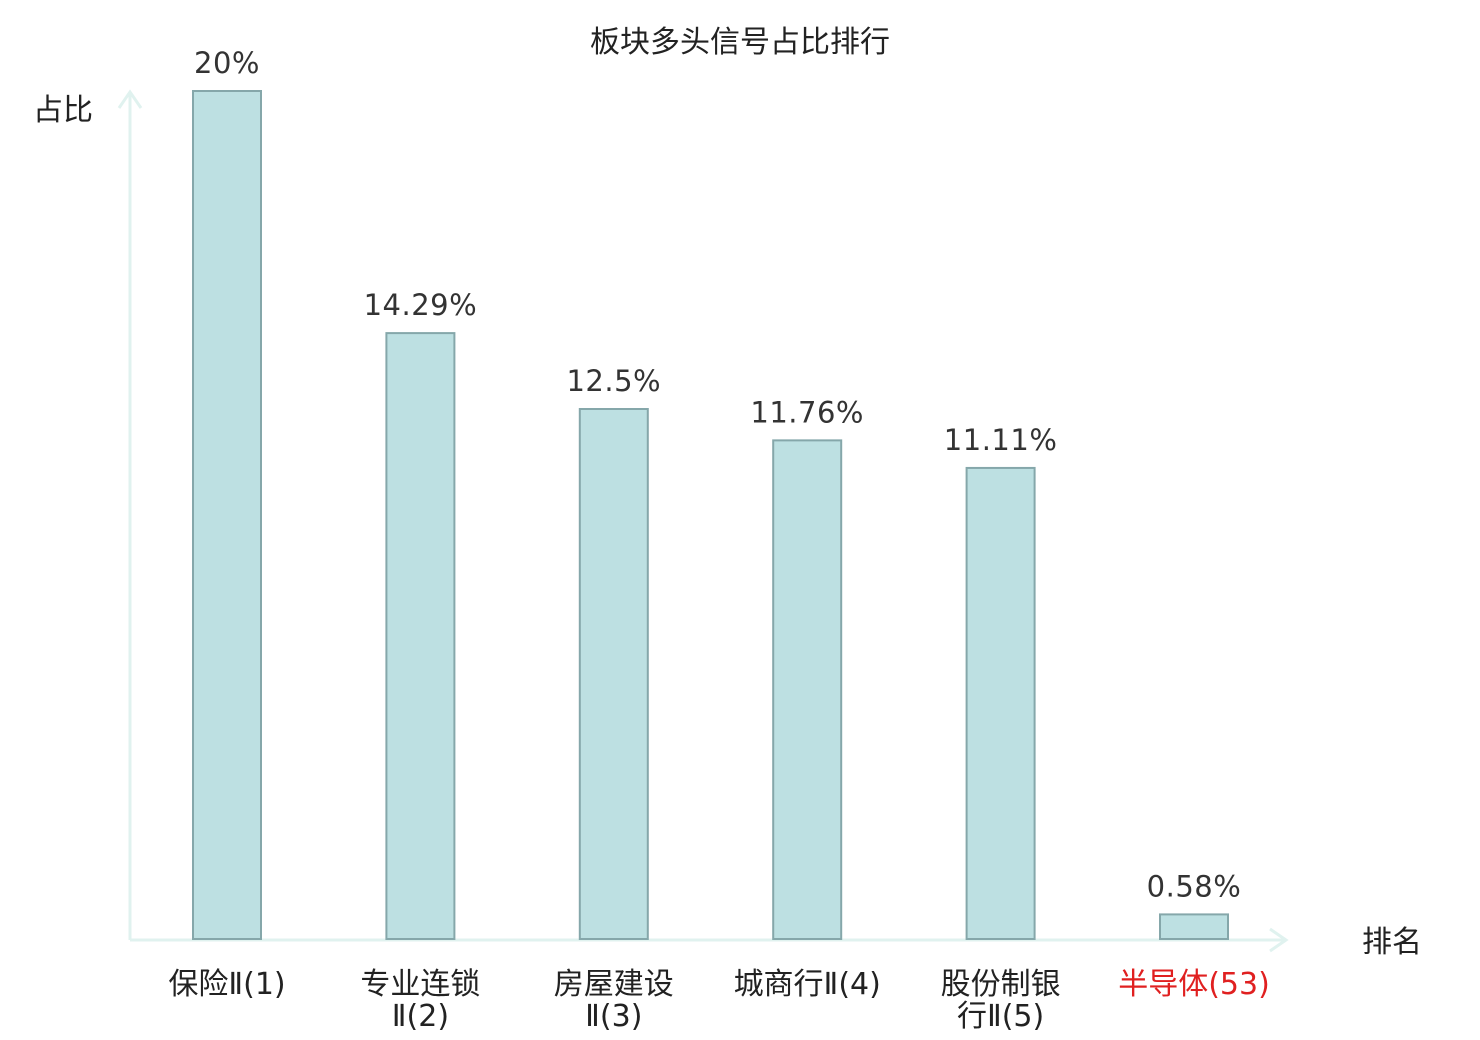  I want to click on value-label-4: 11.76%, so click(807, 412).